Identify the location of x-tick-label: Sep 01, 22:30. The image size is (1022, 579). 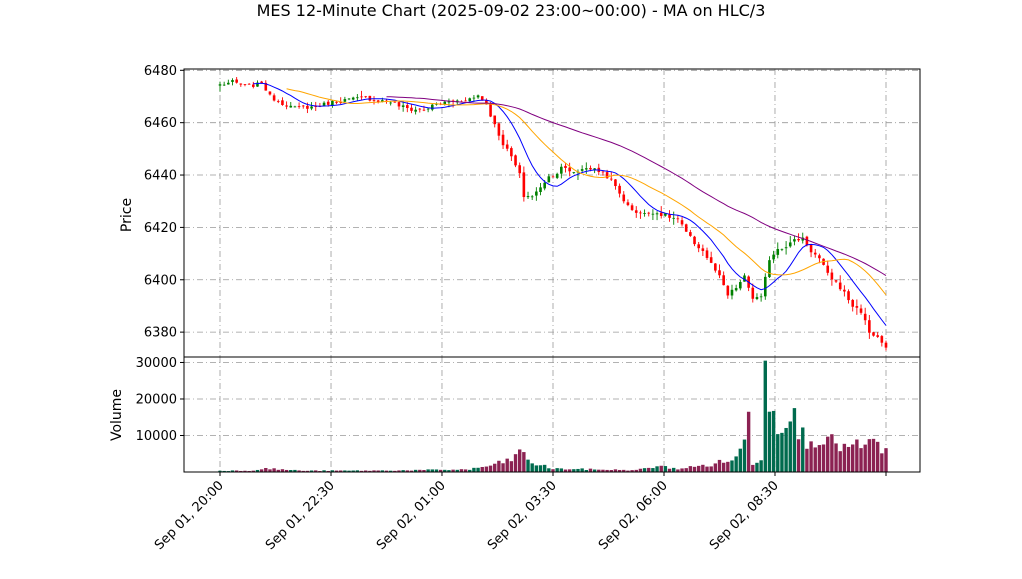
(300, 515).